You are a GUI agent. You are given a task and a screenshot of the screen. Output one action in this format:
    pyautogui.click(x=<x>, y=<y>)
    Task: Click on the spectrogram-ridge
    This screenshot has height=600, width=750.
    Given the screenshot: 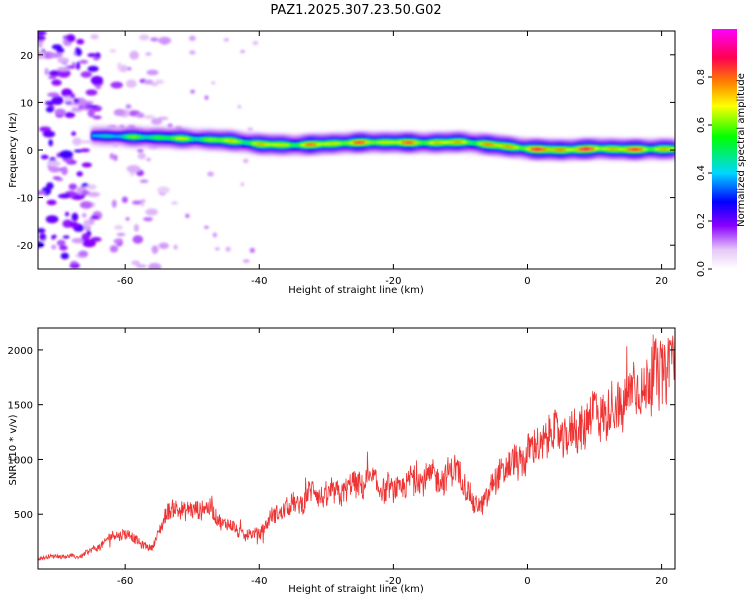 What is the action you would take?
    pyautogui.click(x=383, y=143)
    